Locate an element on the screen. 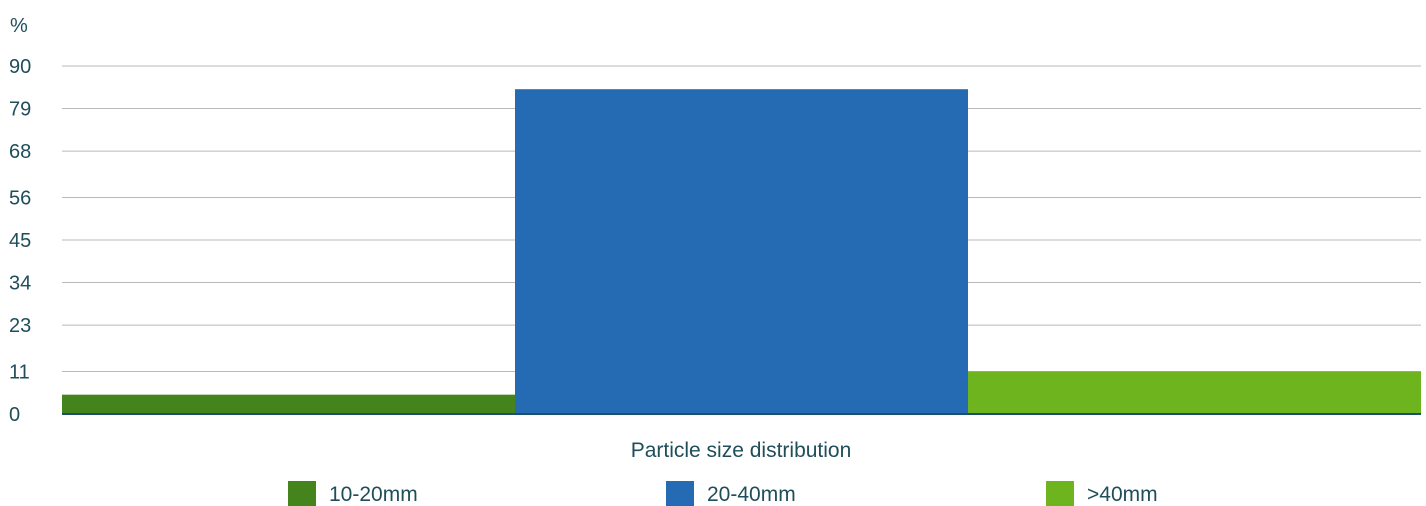 The width and height of the screenshot is (1426, 506). legend: 10-20mm 20-40mm >40mm is located at coordinates (723, 493).